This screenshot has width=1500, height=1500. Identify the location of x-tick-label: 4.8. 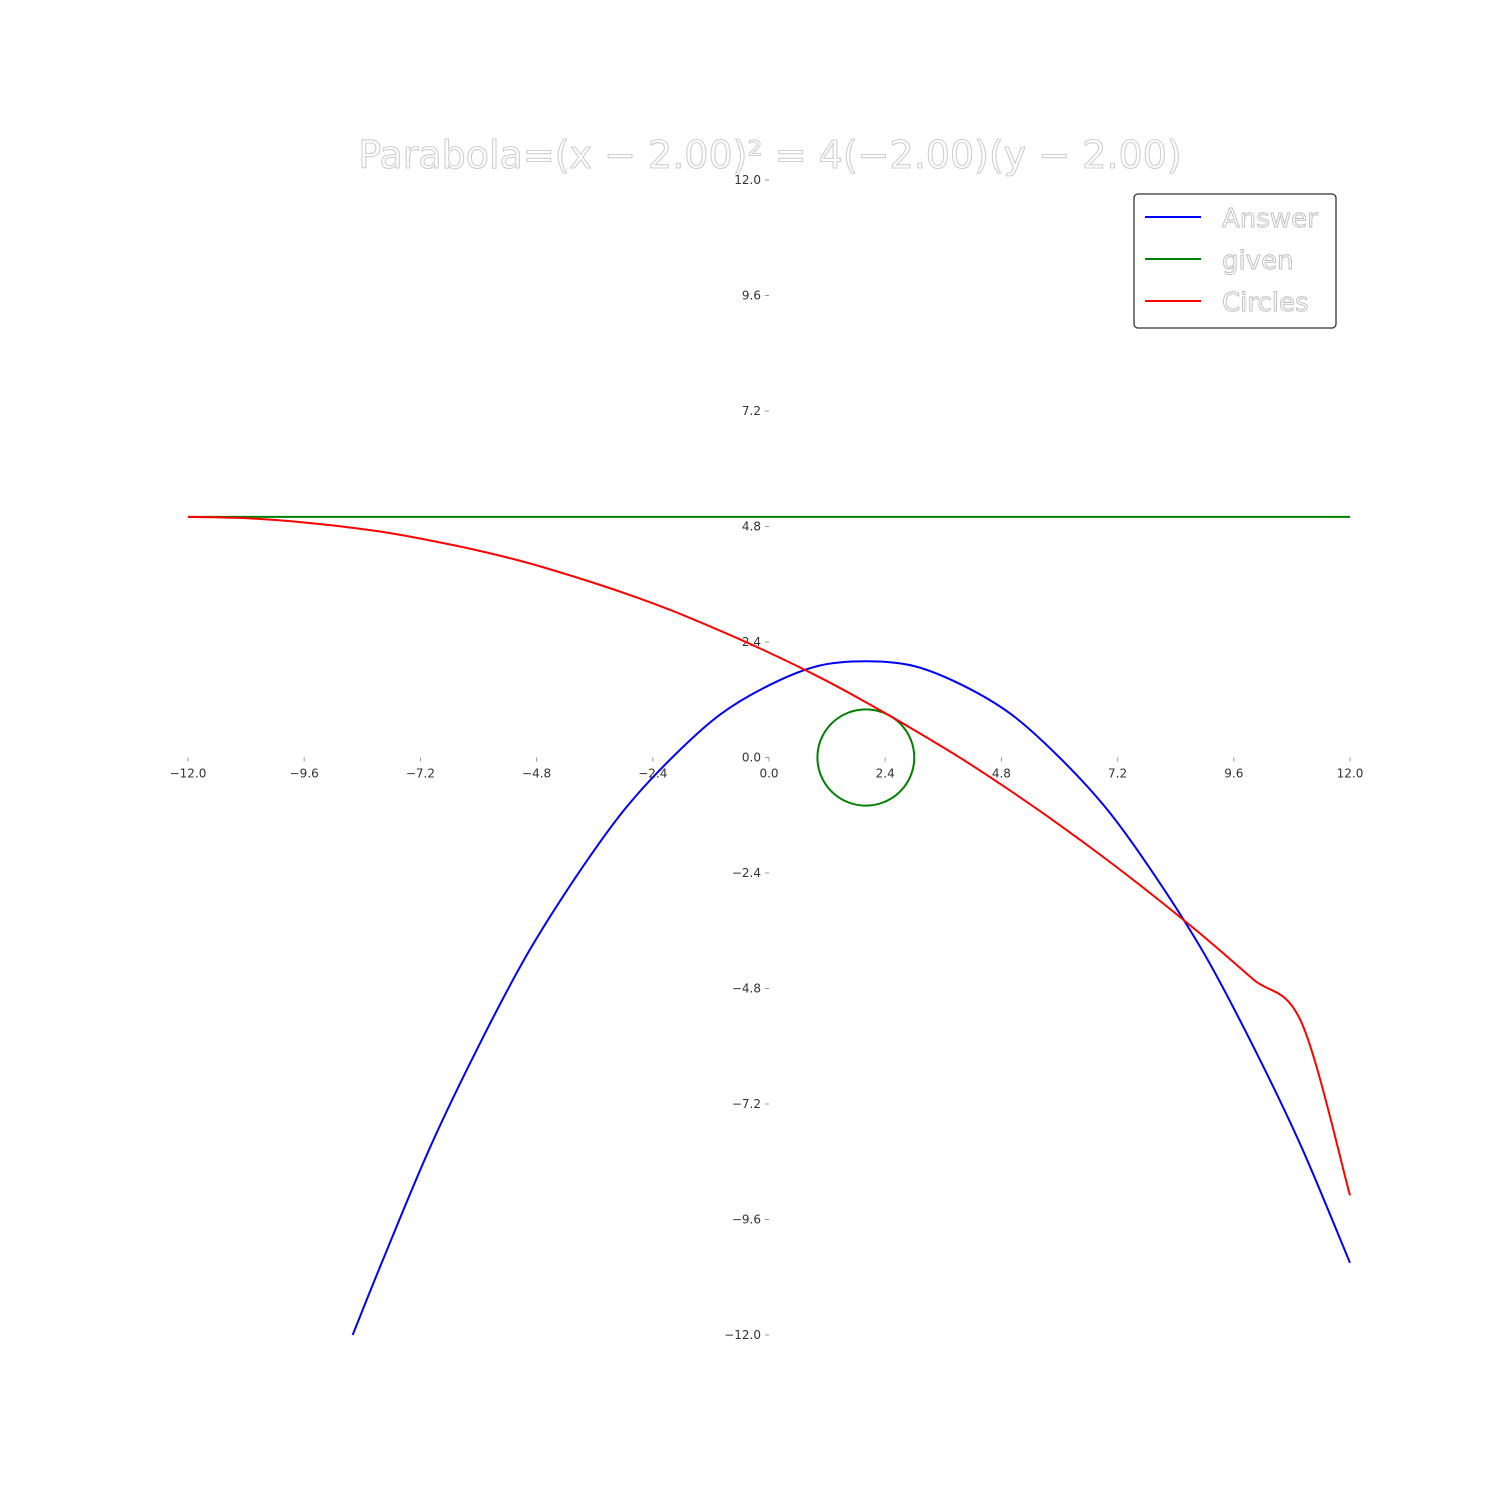
(1001, 774).